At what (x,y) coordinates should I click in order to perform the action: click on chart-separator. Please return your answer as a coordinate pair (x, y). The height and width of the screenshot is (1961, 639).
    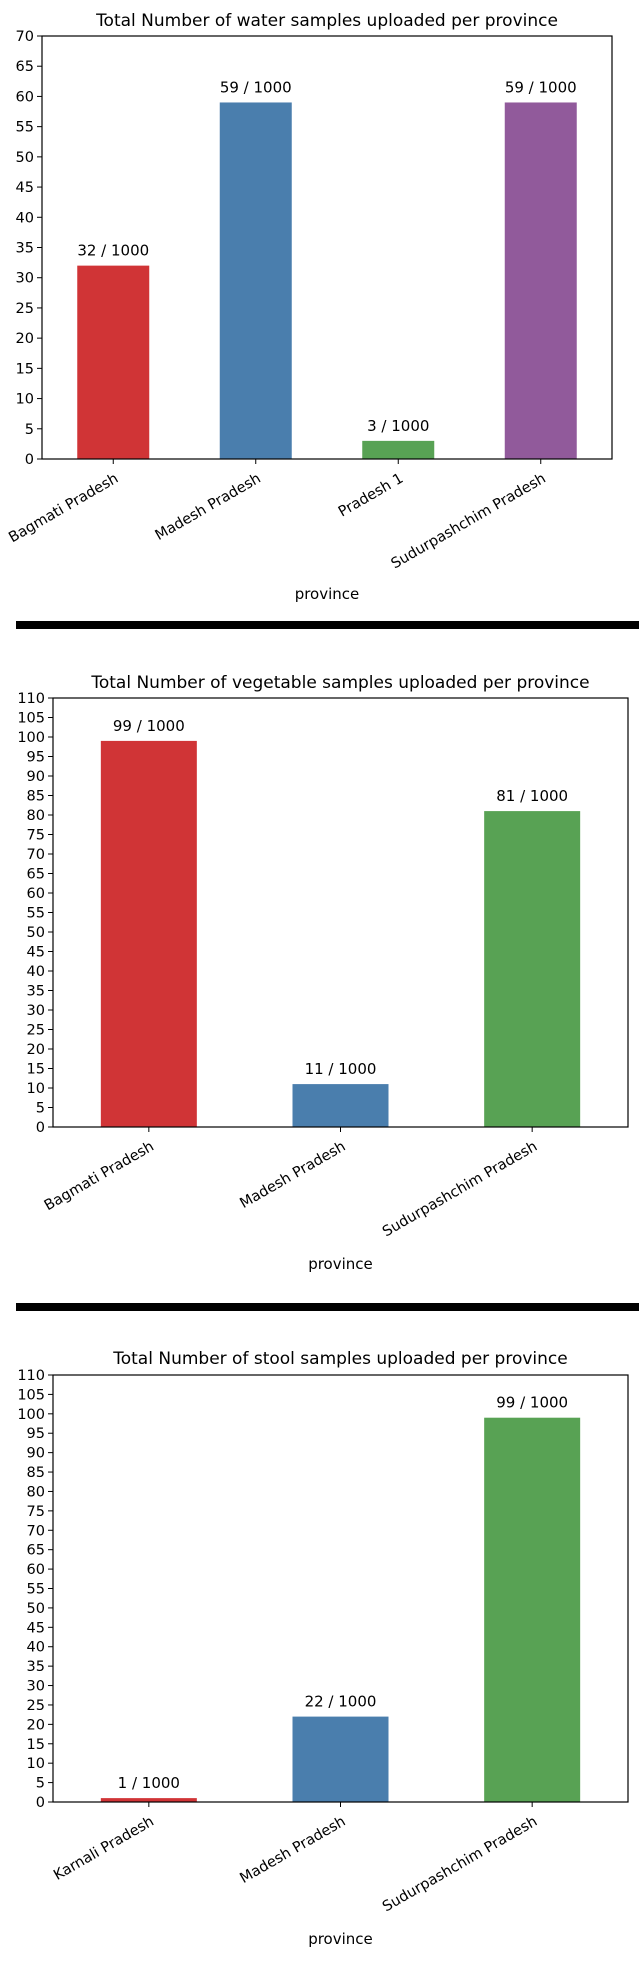
    Looking at the image, I should click on (327, 1307).